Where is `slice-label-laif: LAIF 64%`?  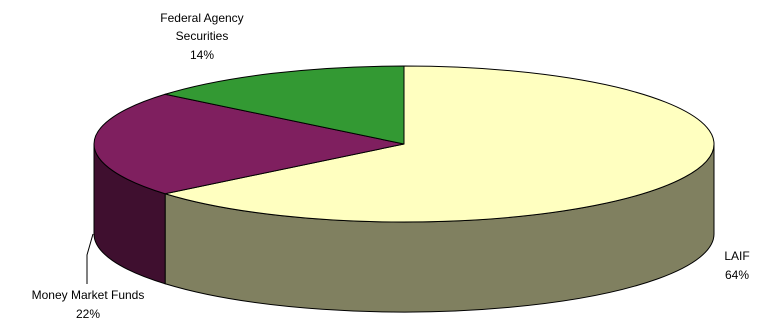 slice-label-laif: LAIF 64% is located at coordinates (736, 265).